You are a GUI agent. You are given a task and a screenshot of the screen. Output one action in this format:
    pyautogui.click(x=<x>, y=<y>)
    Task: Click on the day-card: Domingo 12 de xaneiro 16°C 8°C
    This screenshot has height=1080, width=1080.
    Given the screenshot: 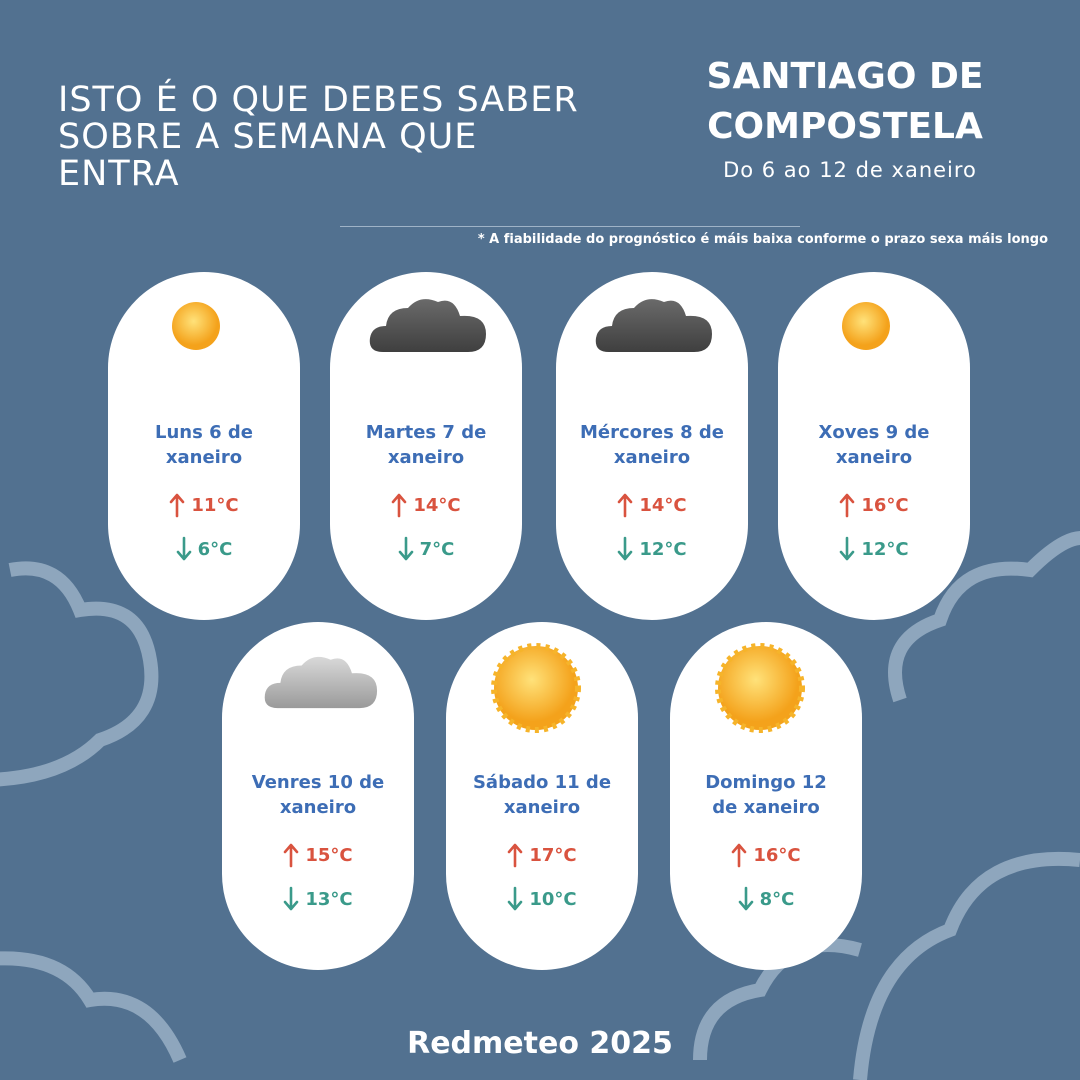 What is the action you would take?
    pyautogui.click(x=766, y=796)
    